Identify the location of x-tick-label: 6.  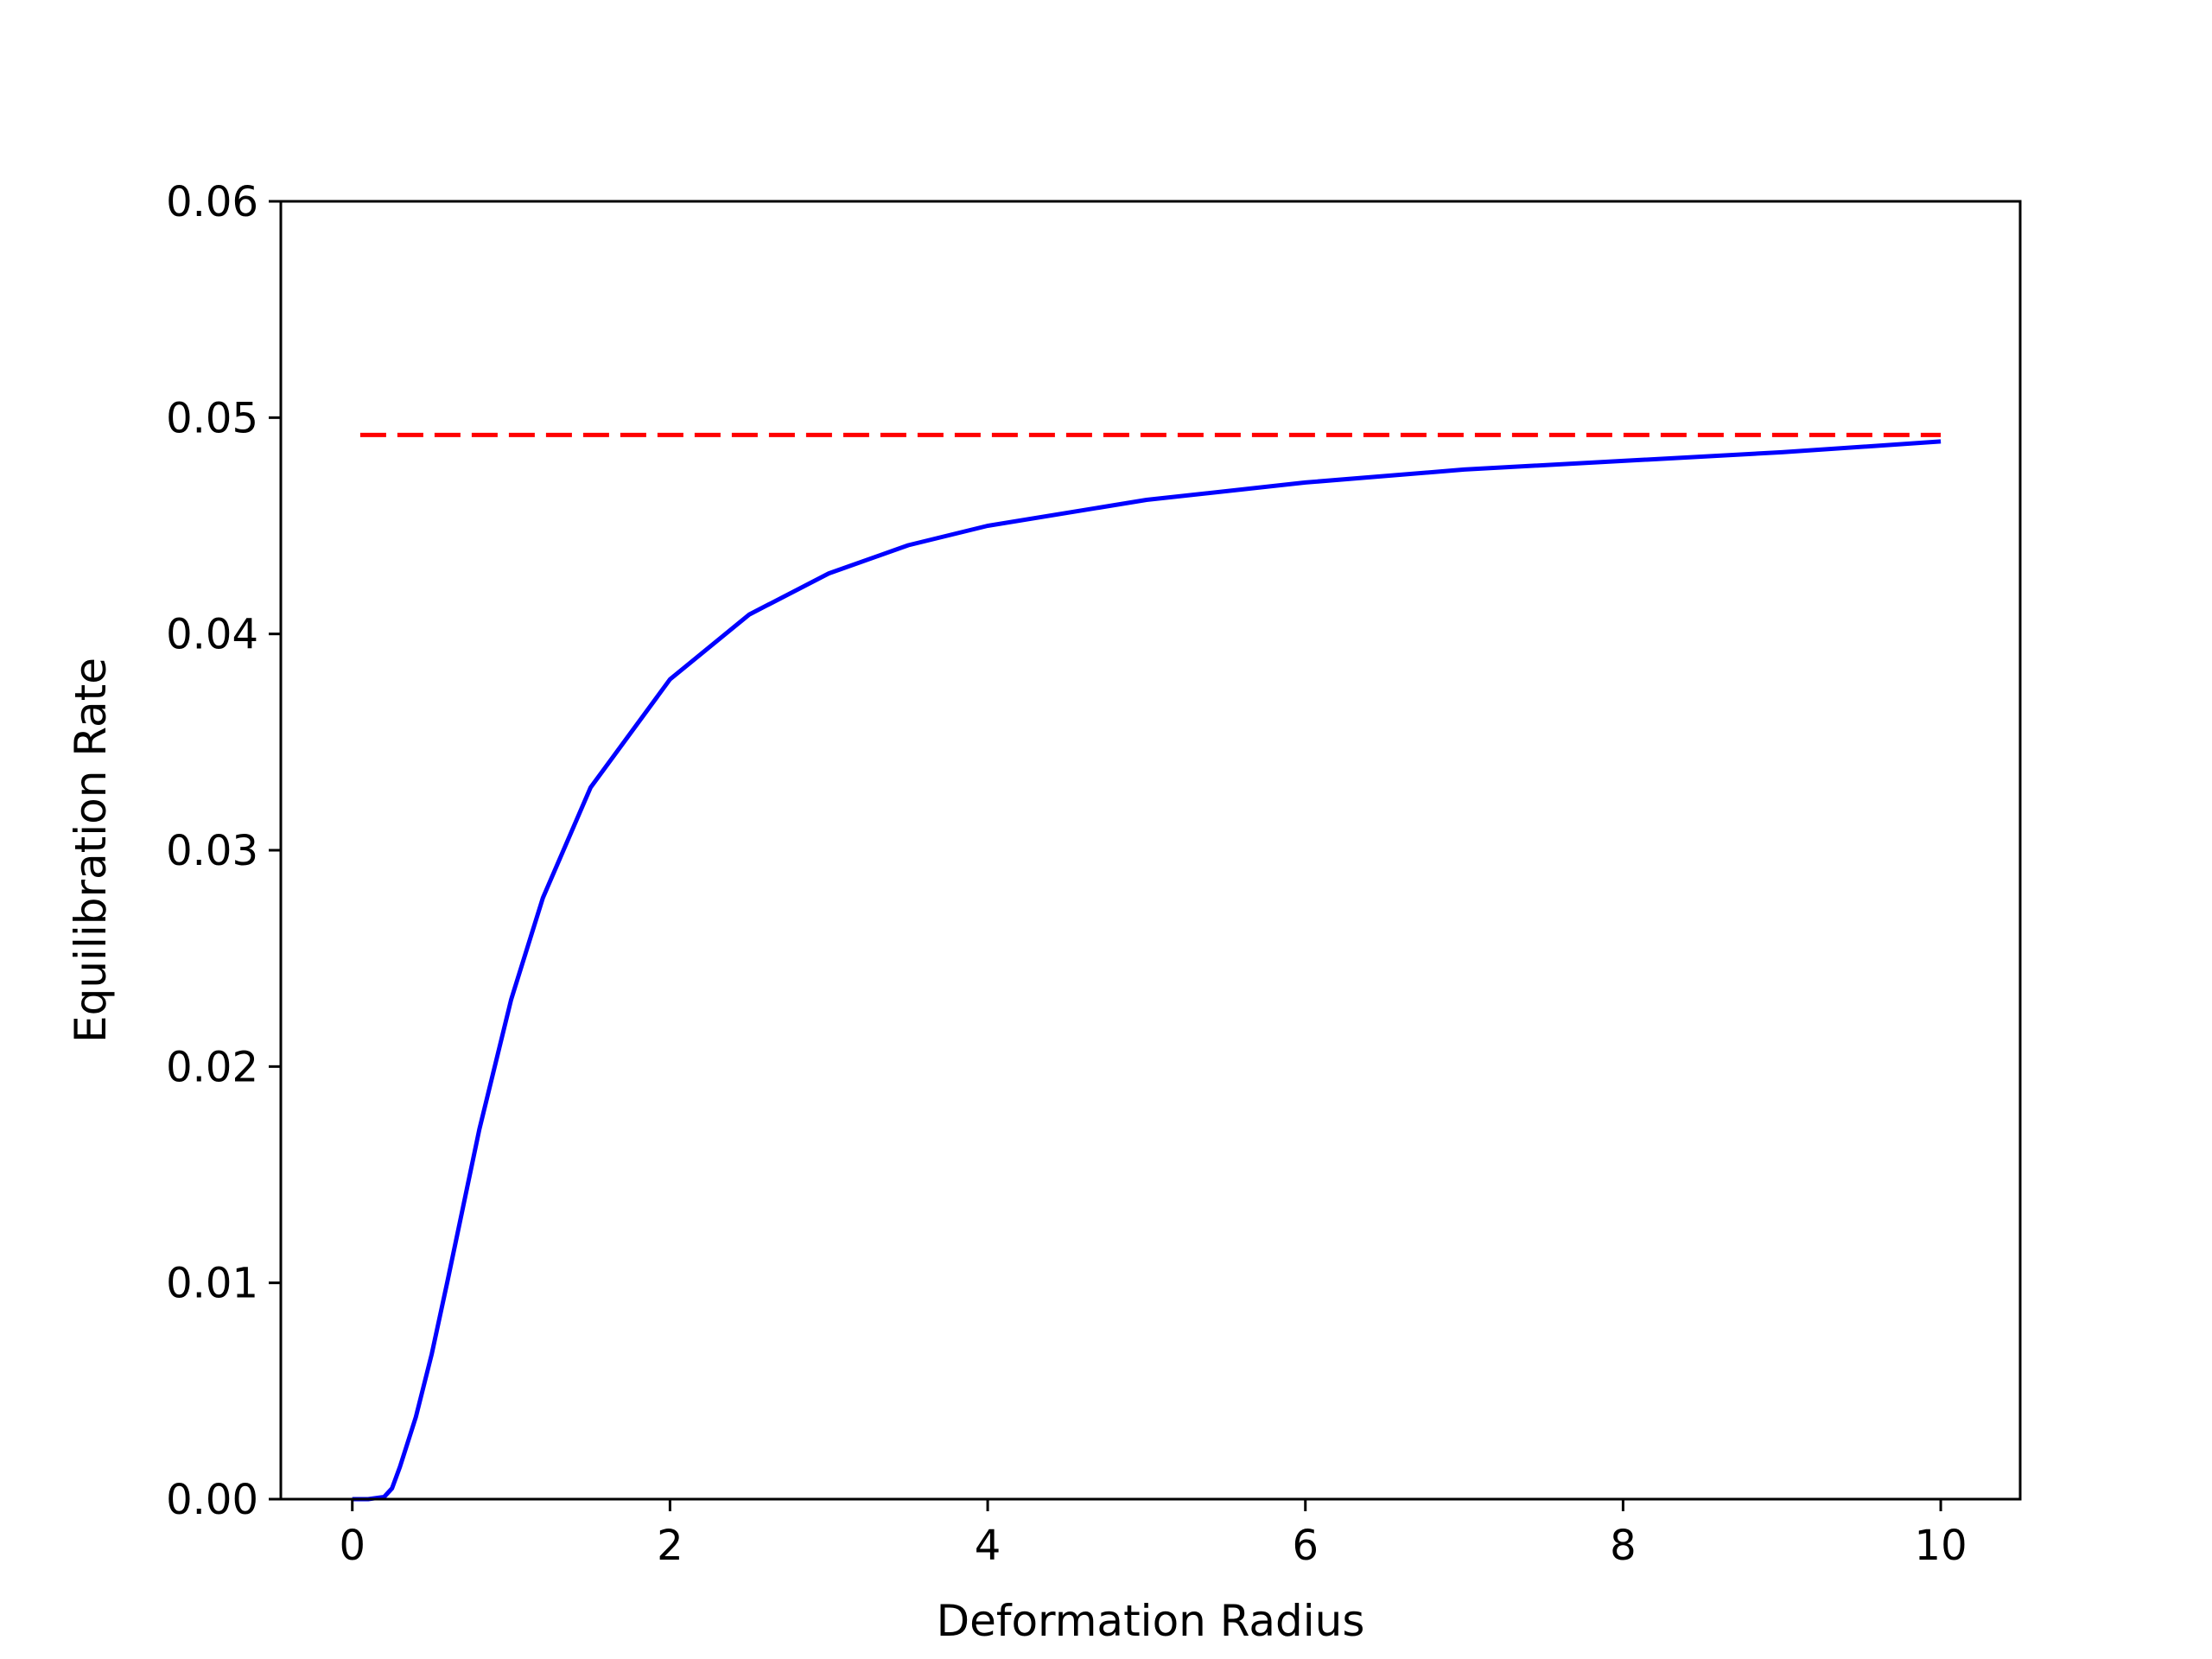
(1305, 1546).